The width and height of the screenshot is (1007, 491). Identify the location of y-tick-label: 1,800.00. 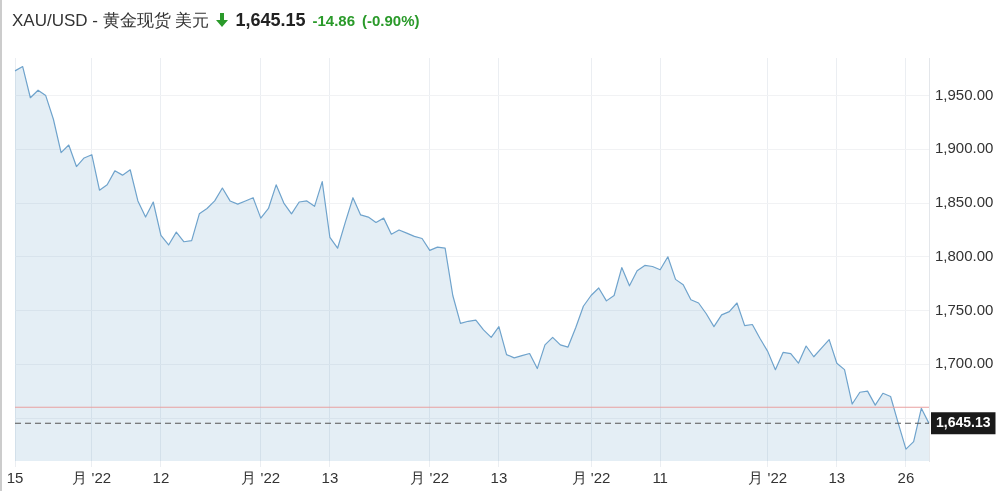
(964, 255).